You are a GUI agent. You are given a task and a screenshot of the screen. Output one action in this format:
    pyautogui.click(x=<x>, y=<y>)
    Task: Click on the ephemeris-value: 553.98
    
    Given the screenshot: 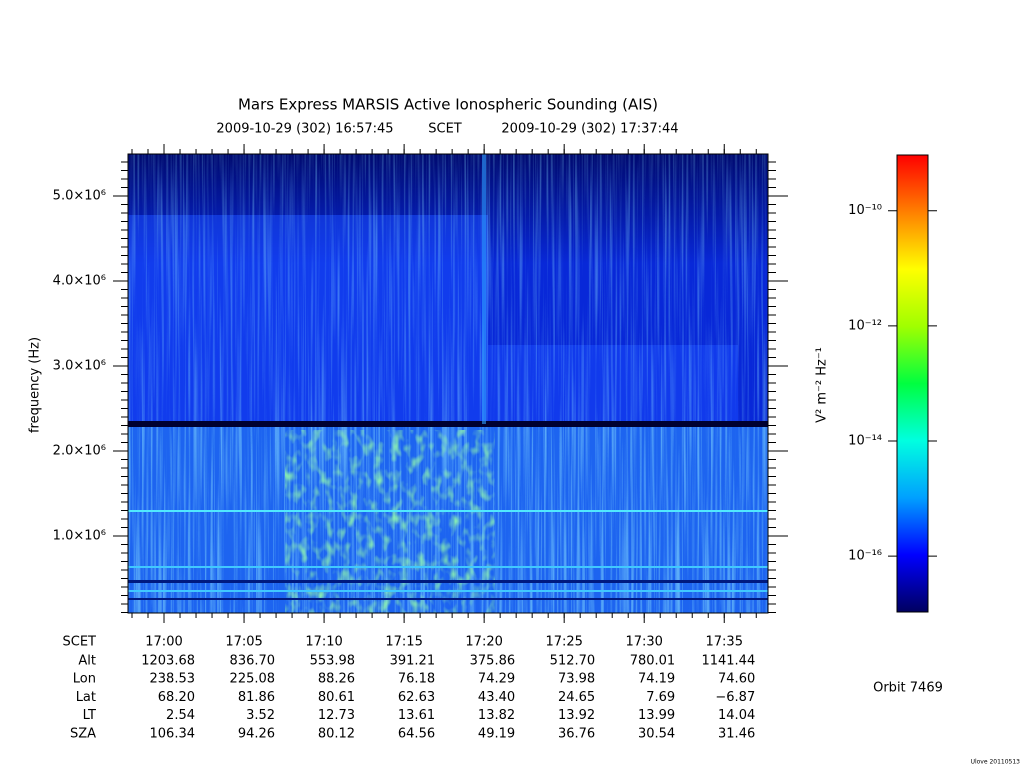 What is the action you would take?
    pyautogui.click(x=333, y=661)
    